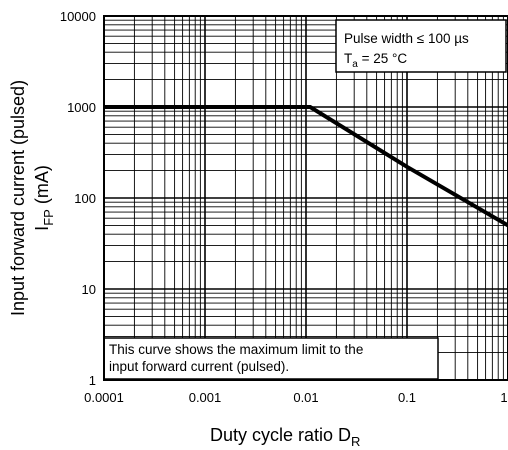  Describe the element at coordinates (85, 198) in the screenshot. I see `y-tick-label: 100` at that location.